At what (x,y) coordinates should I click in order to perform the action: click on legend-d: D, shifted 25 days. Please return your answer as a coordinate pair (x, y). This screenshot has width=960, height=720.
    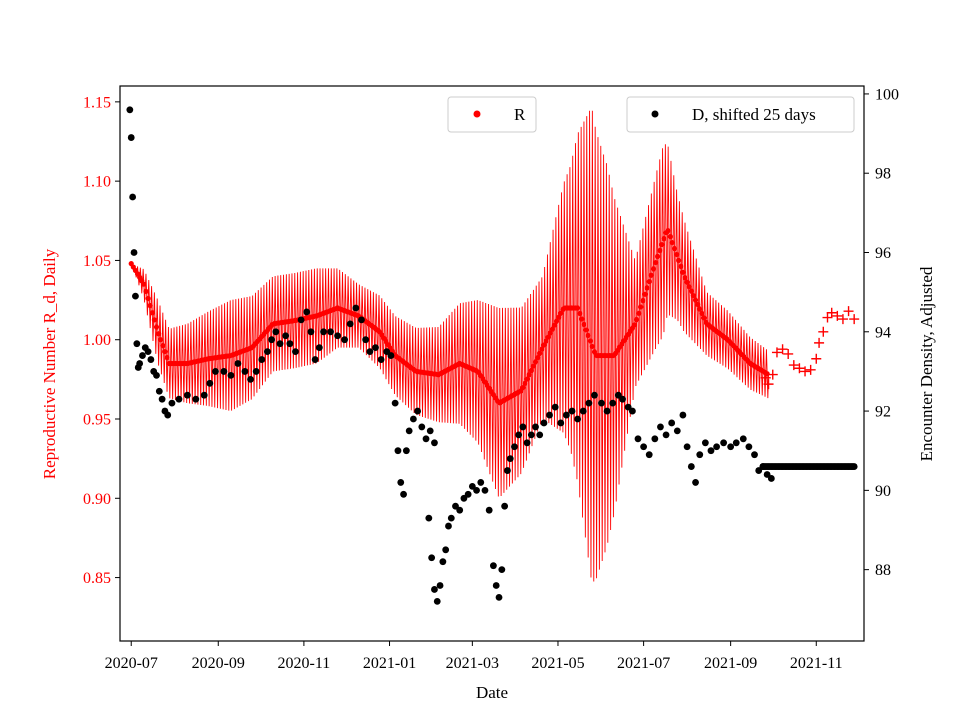
    Looking at the image, I should click on (740, 114).